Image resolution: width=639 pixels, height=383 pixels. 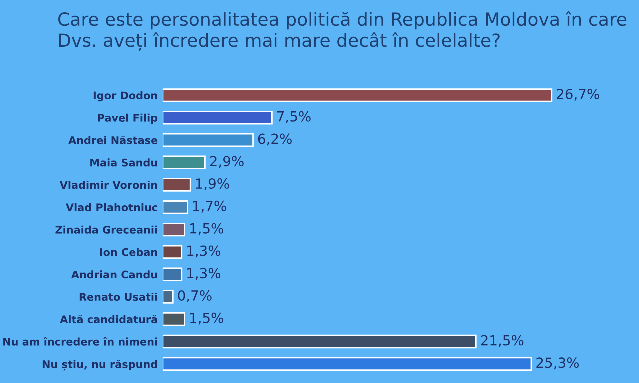 What do you see at coordinates (112, 207) in the screenshot?
I see `y-tick-label: Vlad Plahotniuc` at bounding box center [112, 207].